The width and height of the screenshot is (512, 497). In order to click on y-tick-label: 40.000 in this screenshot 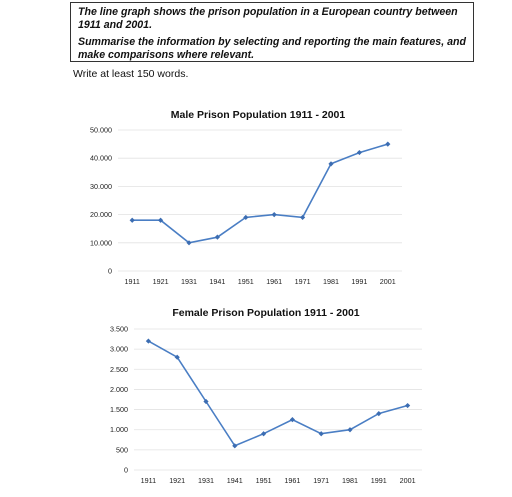, I will do `click(101, 158)`.